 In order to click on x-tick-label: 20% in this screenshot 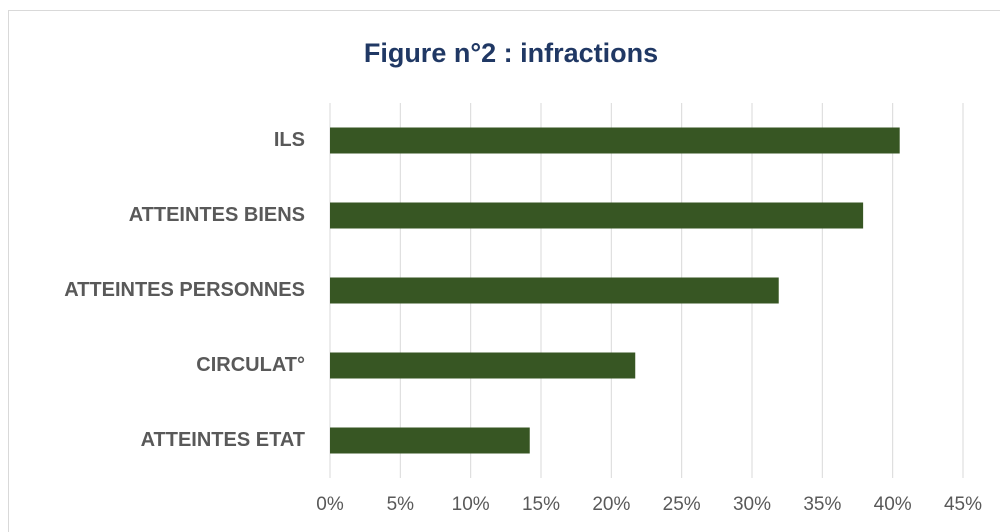, I will do `click(611, 504)`.